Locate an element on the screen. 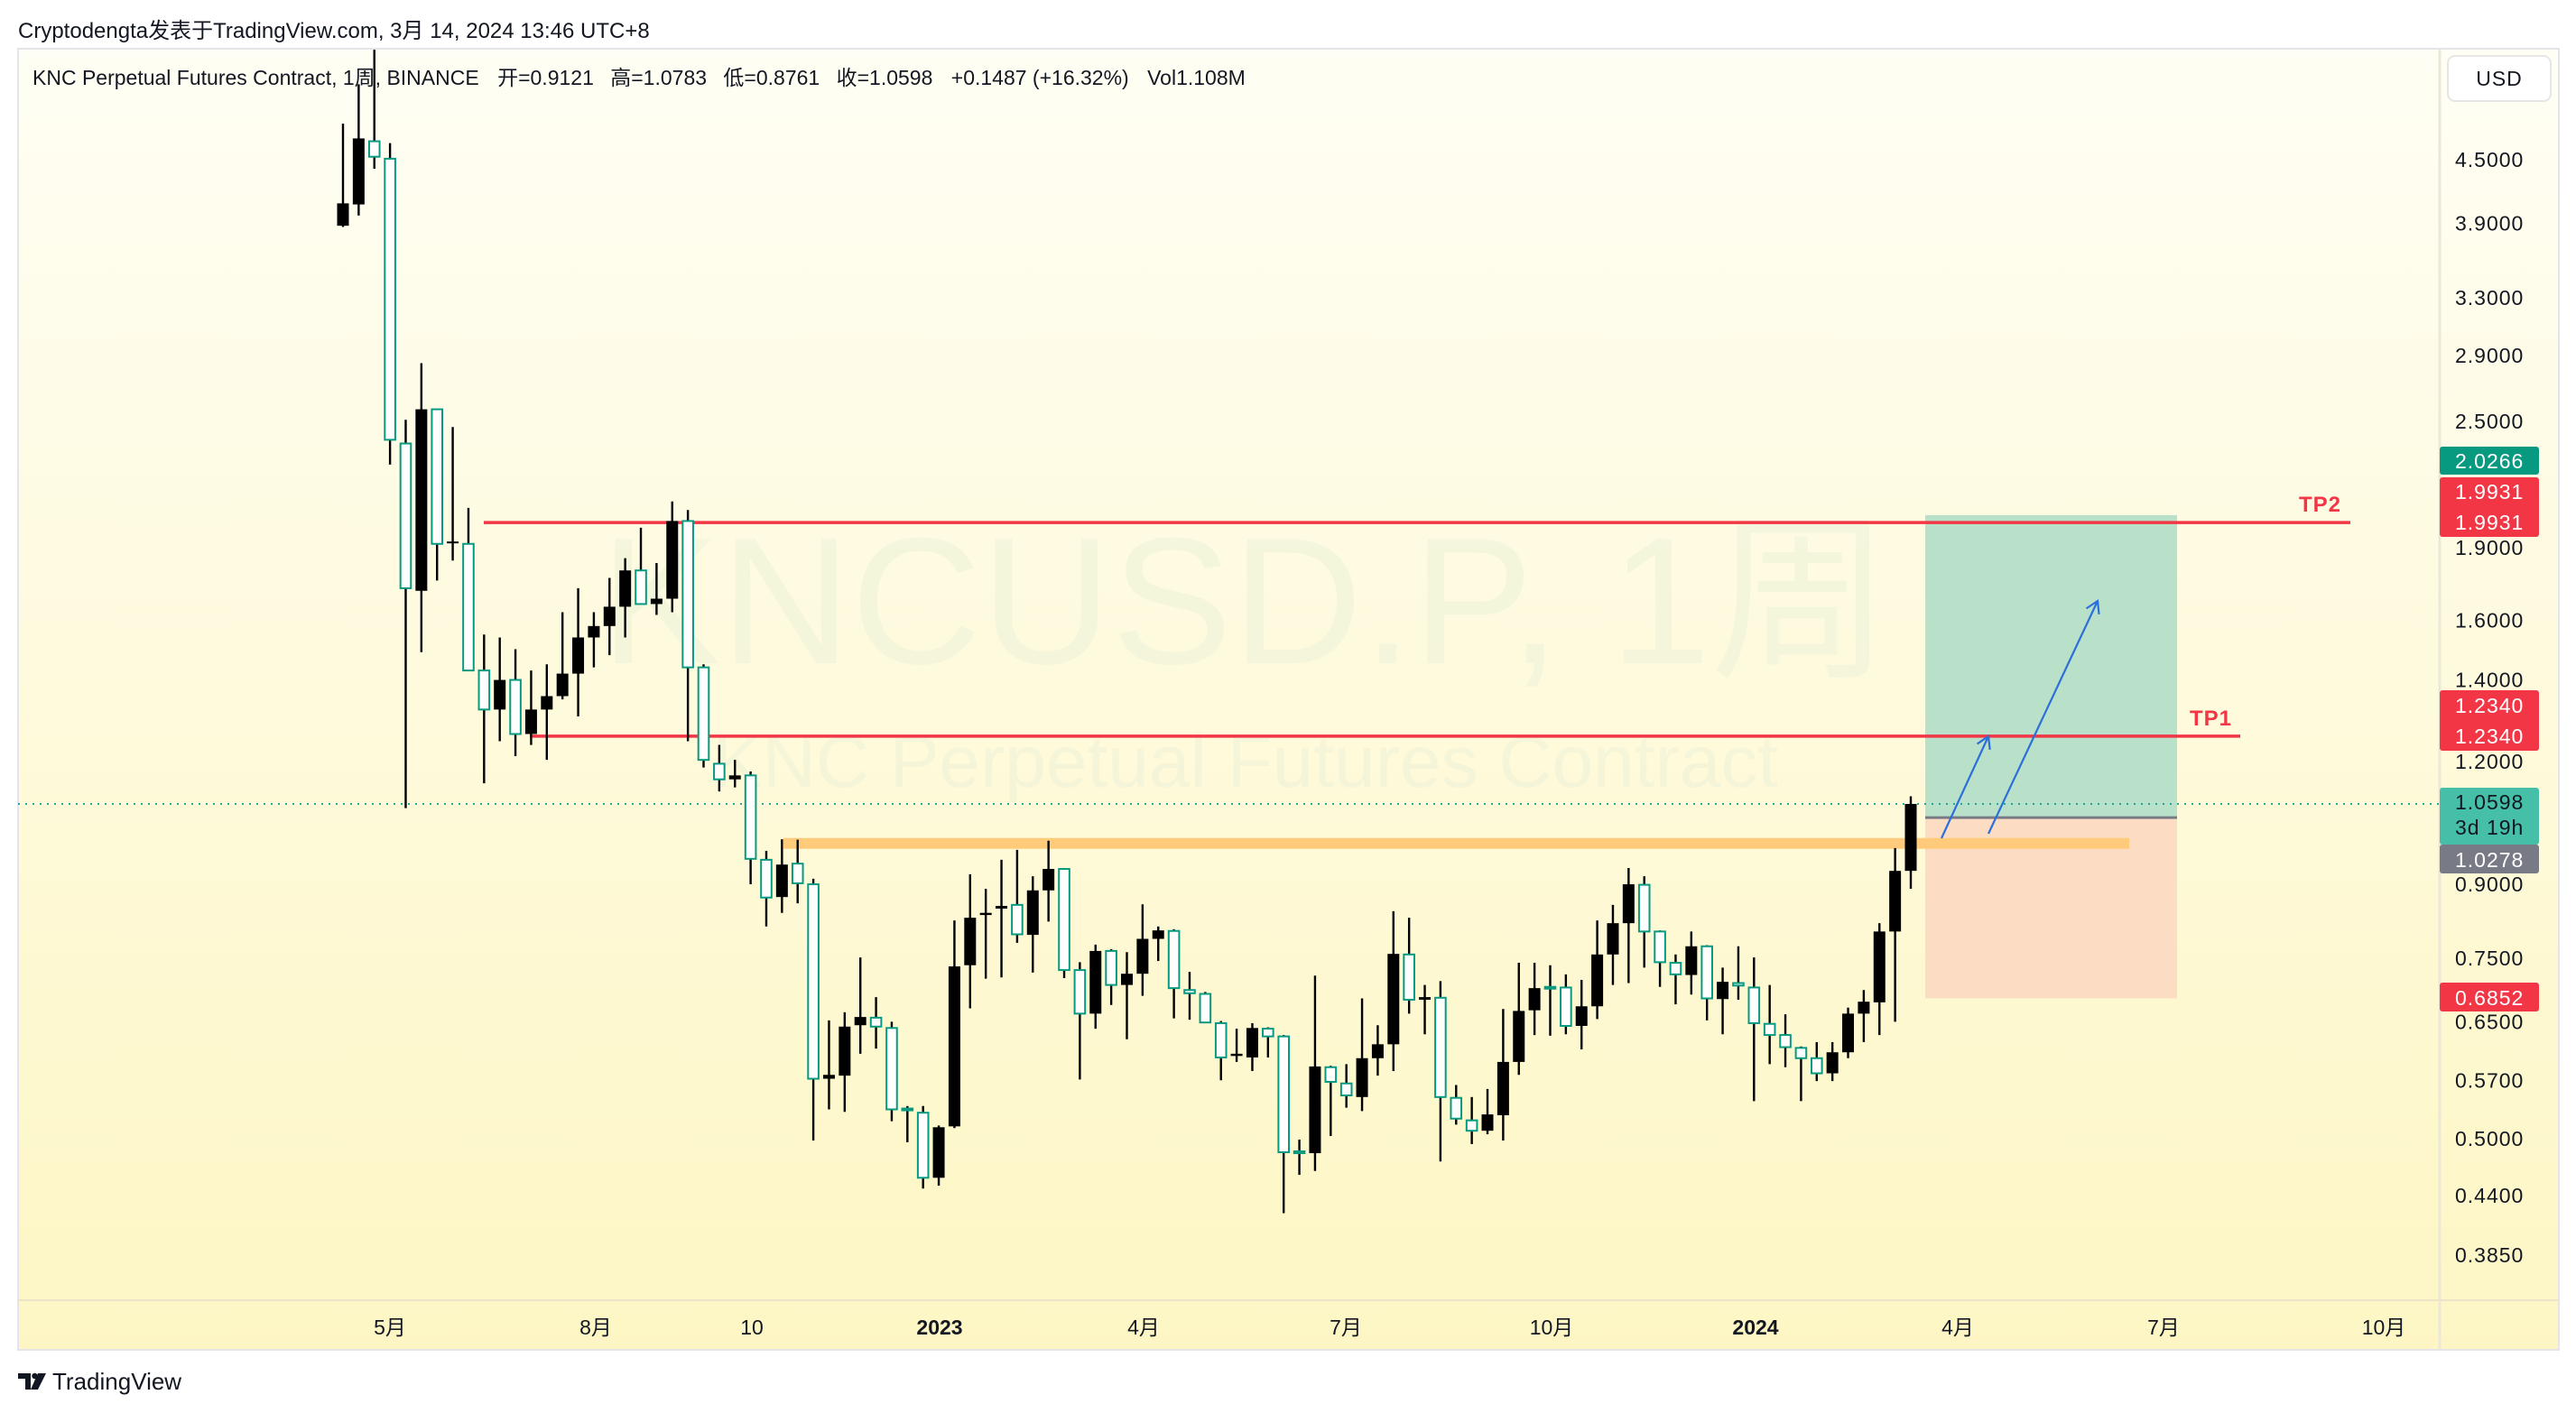 Image resolution: width=2576 pixels, height=1413 pixels. position-tool is located at coordinates (2051, 756).